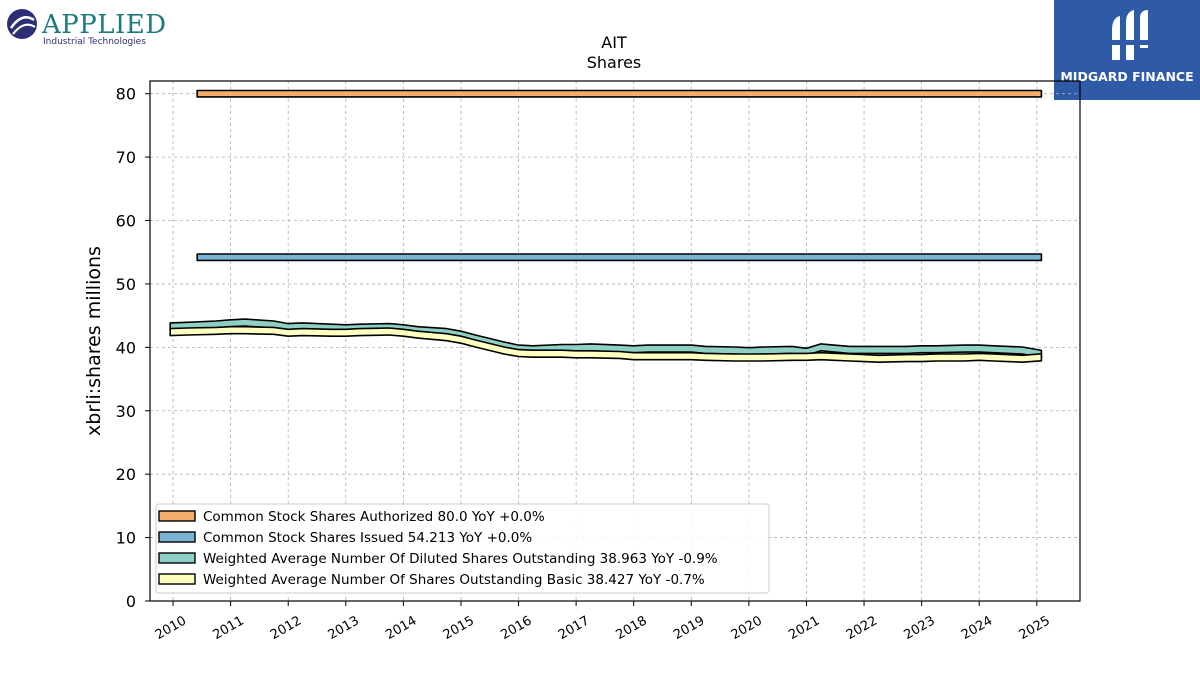  Describe the element at coordinates (804, 628) in the screenshot. I see `x-tick-label: 2021` at that location.